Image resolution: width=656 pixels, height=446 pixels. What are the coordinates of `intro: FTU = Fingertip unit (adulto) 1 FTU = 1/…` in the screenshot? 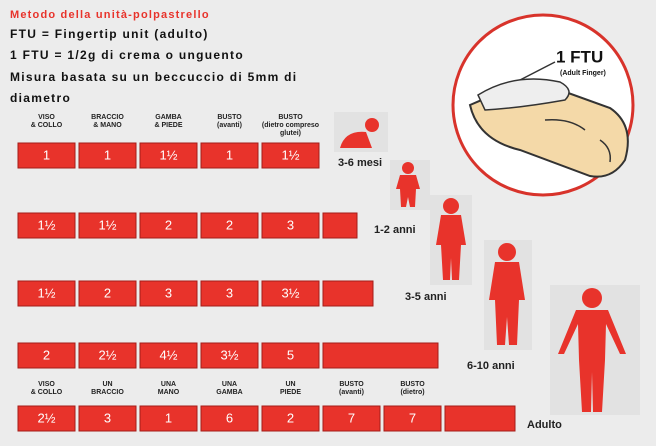 It's located at (153, 66).